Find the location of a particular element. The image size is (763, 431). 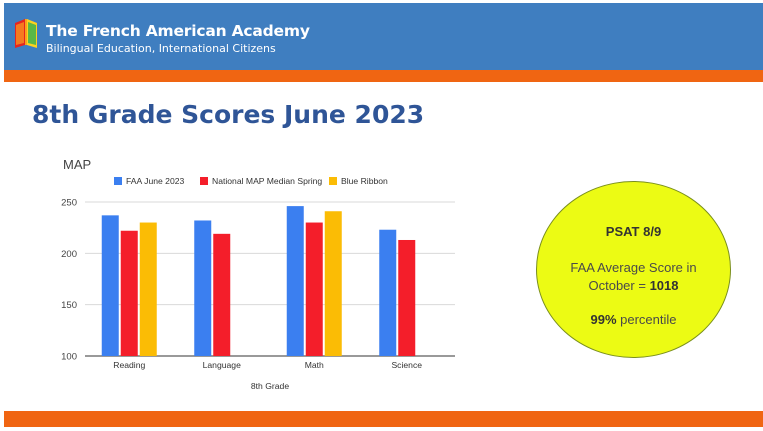

psat-heading: PSAT 8/9 is located at coordinates (633, 231).